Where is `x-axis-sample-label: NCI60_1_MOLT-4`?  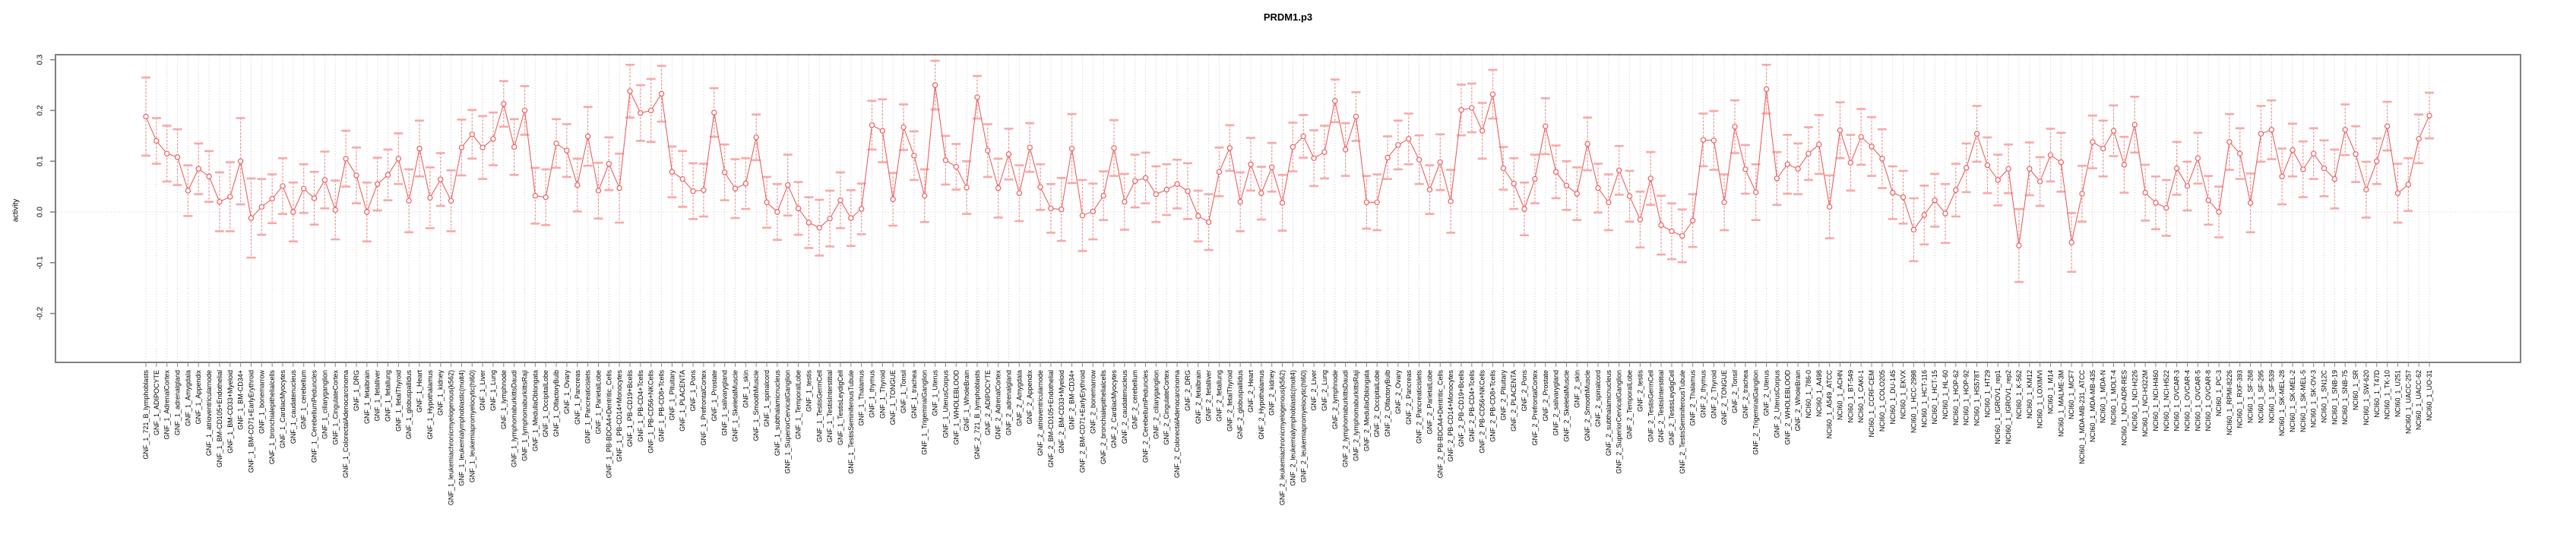
x-axis-sample-label: NCI60_1_MOLT-4 is located at coordinates (2114, 397).